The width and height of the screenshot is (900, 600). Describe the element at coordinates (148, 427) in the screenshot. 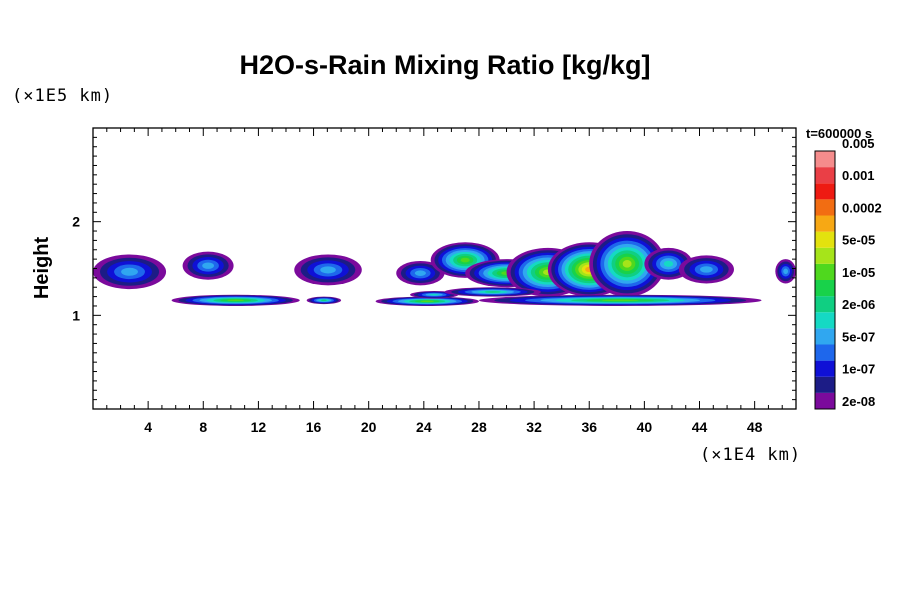

I see `x-tick-label: 4` at that location.